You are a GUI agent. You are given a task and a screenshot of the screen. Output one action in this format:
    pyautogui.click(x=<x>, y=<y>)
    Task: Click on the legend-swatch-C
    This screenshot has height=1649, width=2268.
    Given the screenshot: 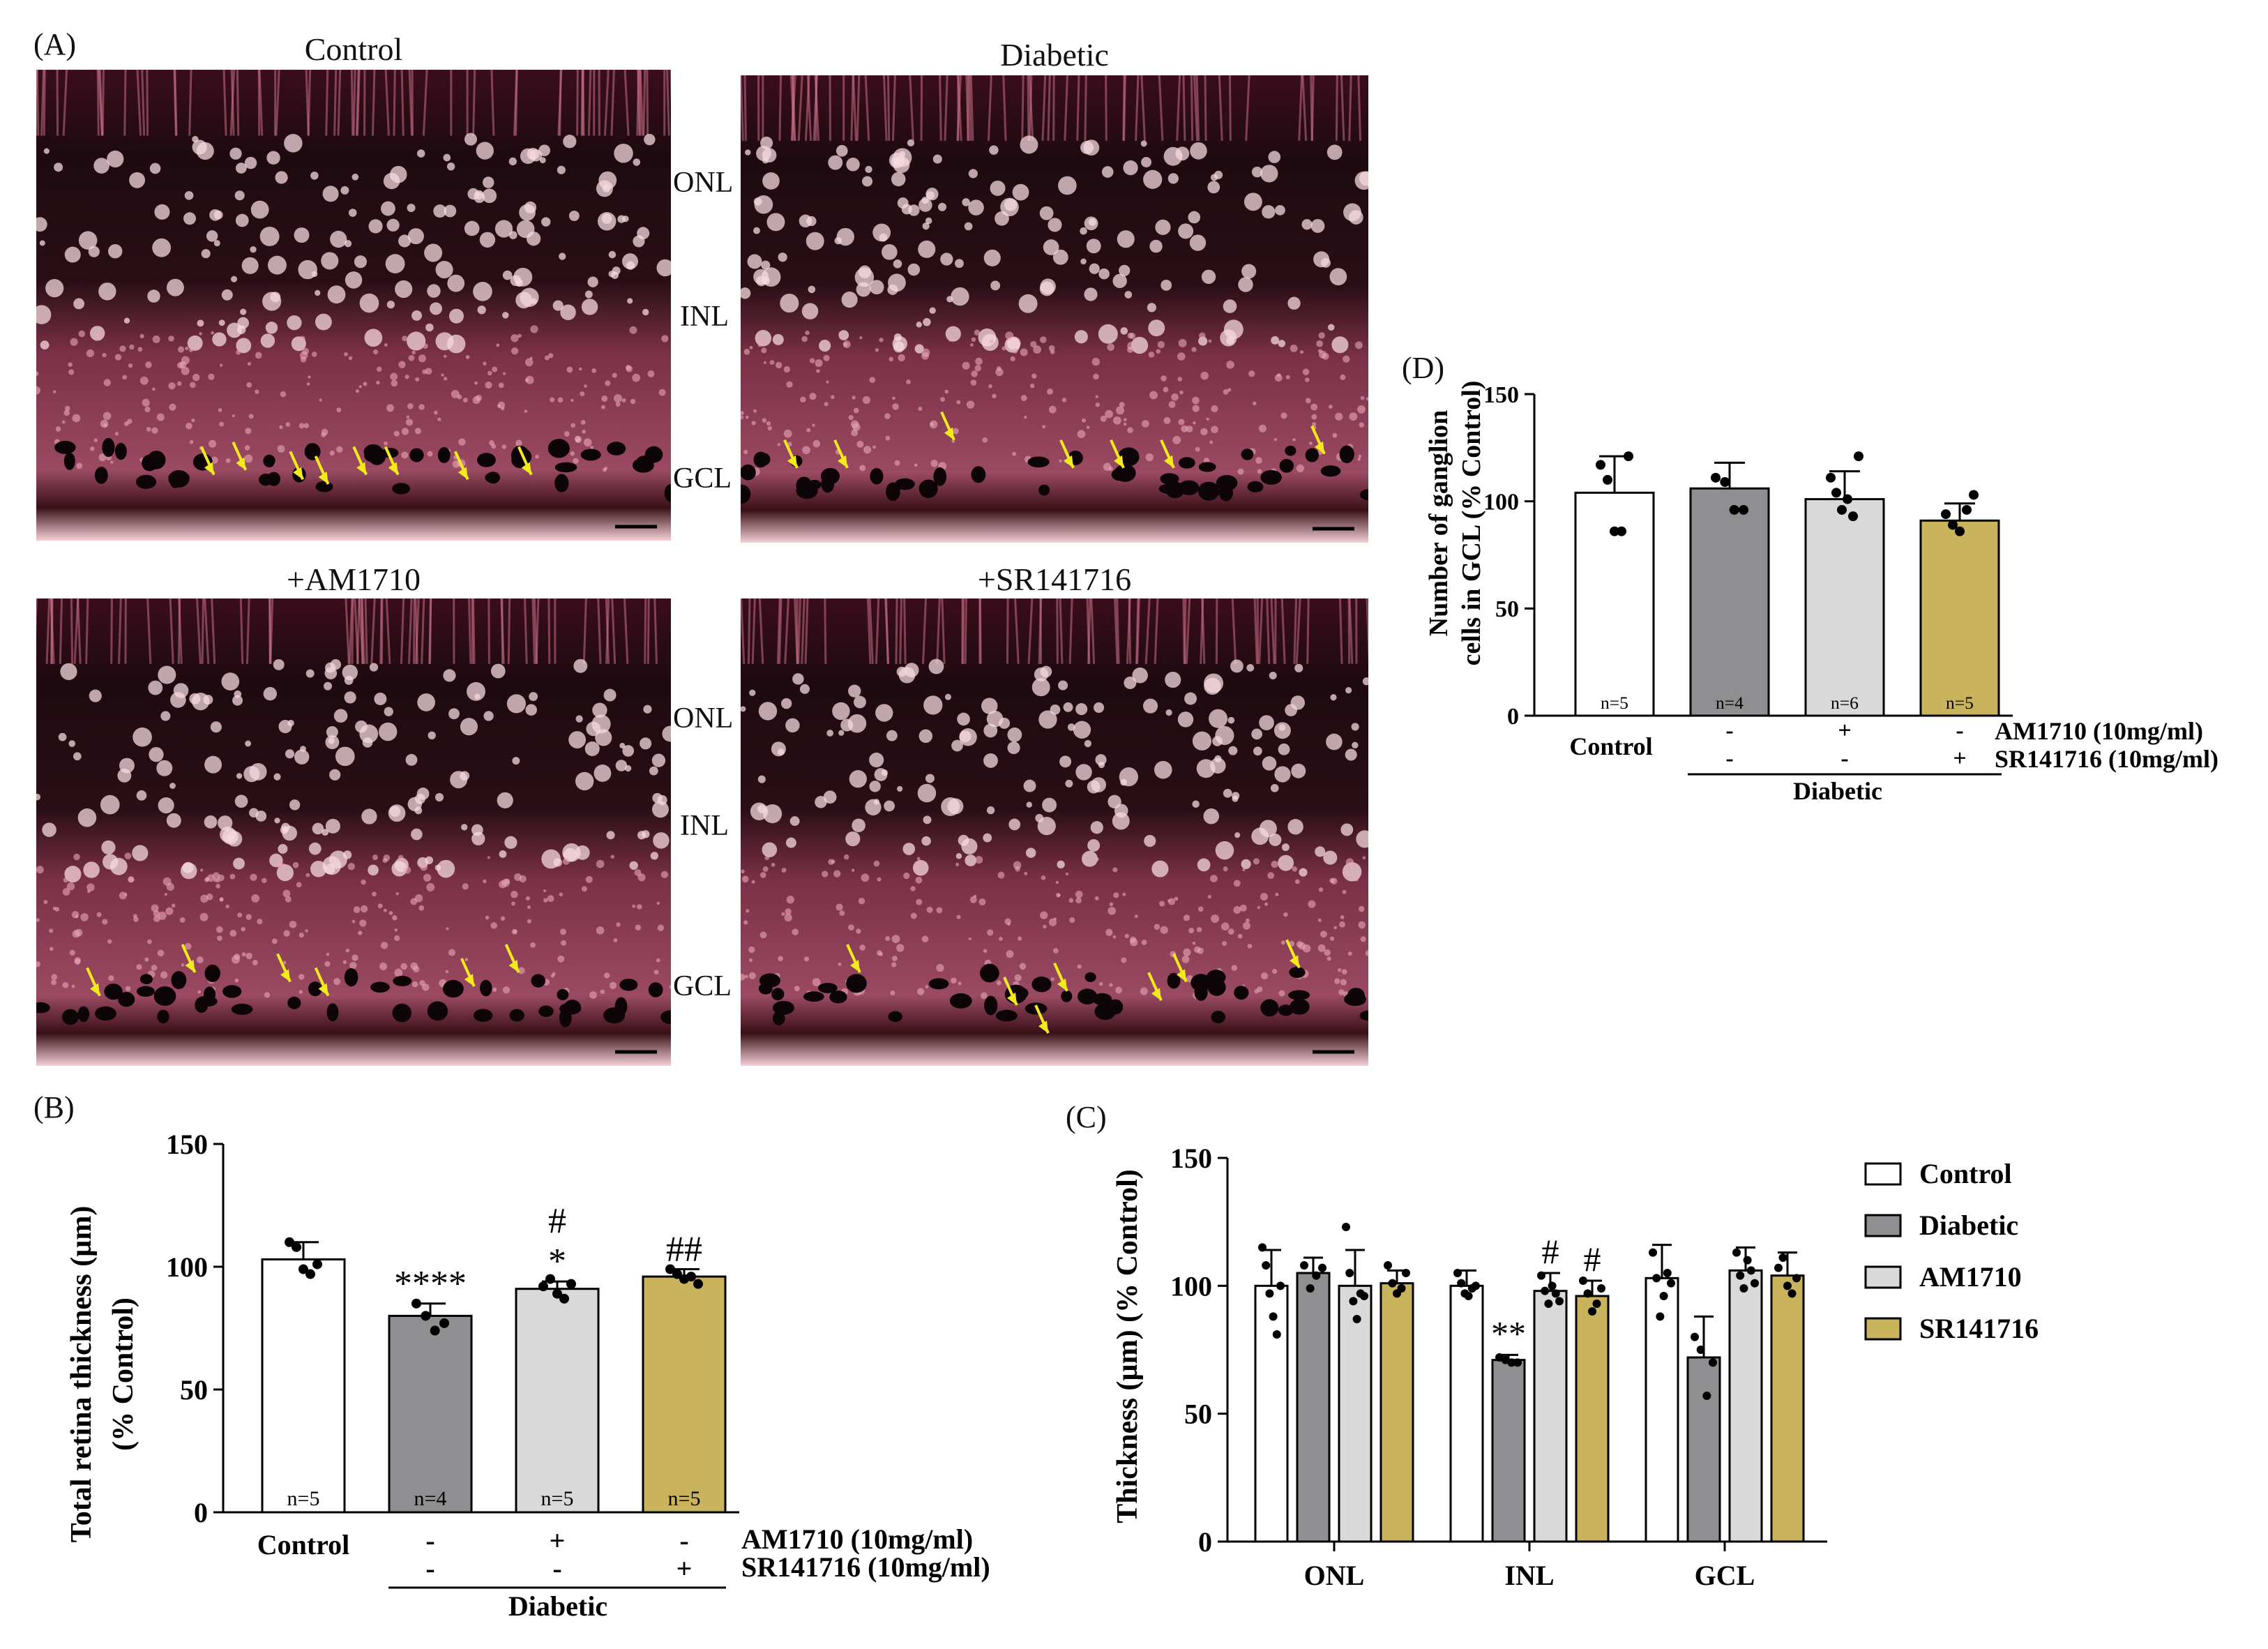 What is the action you would take?
    pyautogui.click(x=1883, y=1277)
    